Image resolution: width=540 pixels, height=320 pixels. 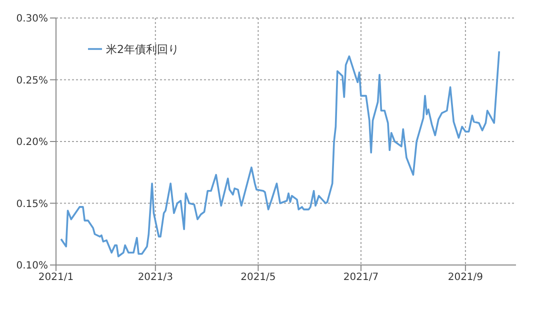 I want to click on x-tick-label: 2021/5, so click(x=258, y=278).